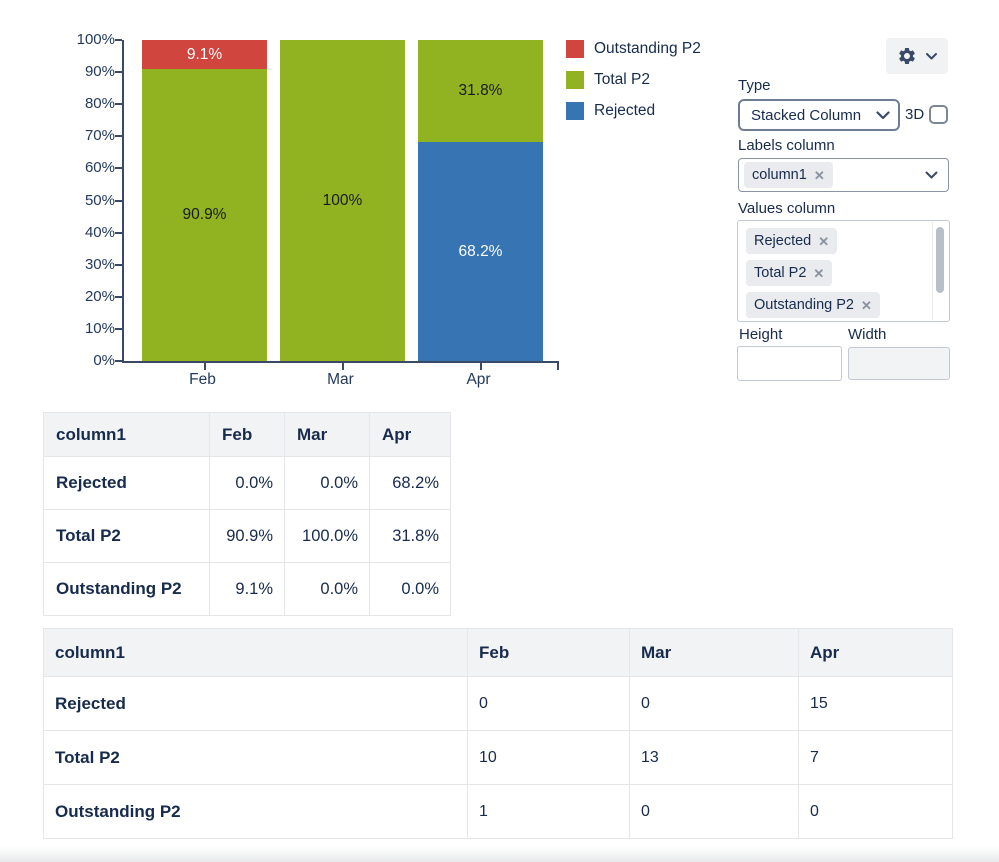 The width and height of the screenshot is (999, 862). Describe the element at coordinates (575, 80) in the screenshot. I see `legend-swatch` at that location.